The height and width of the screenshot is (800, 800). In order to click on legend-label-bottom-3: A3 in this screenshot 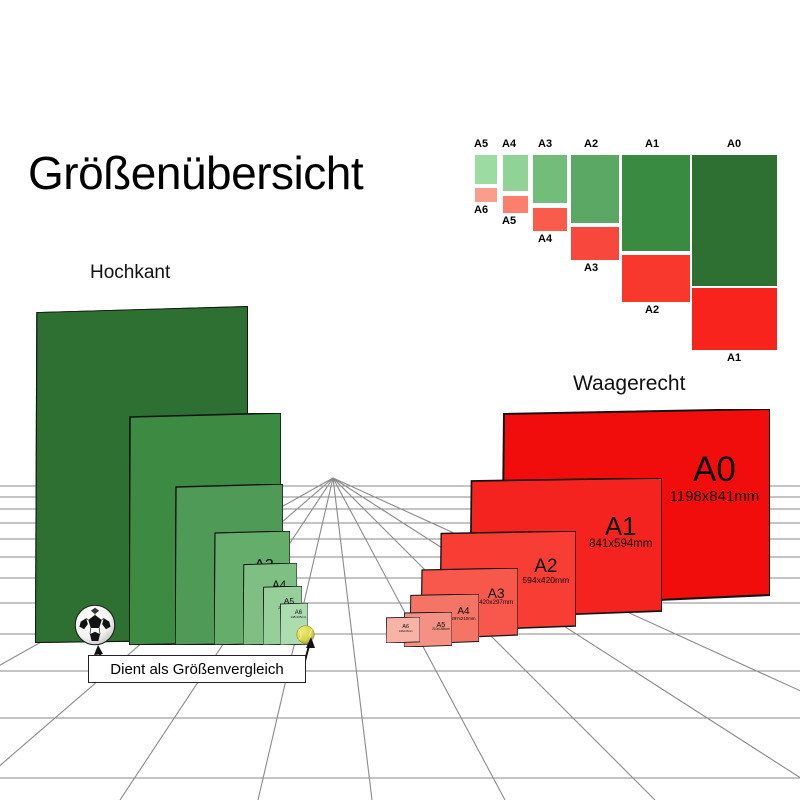, I will do `click(591, 268)`.